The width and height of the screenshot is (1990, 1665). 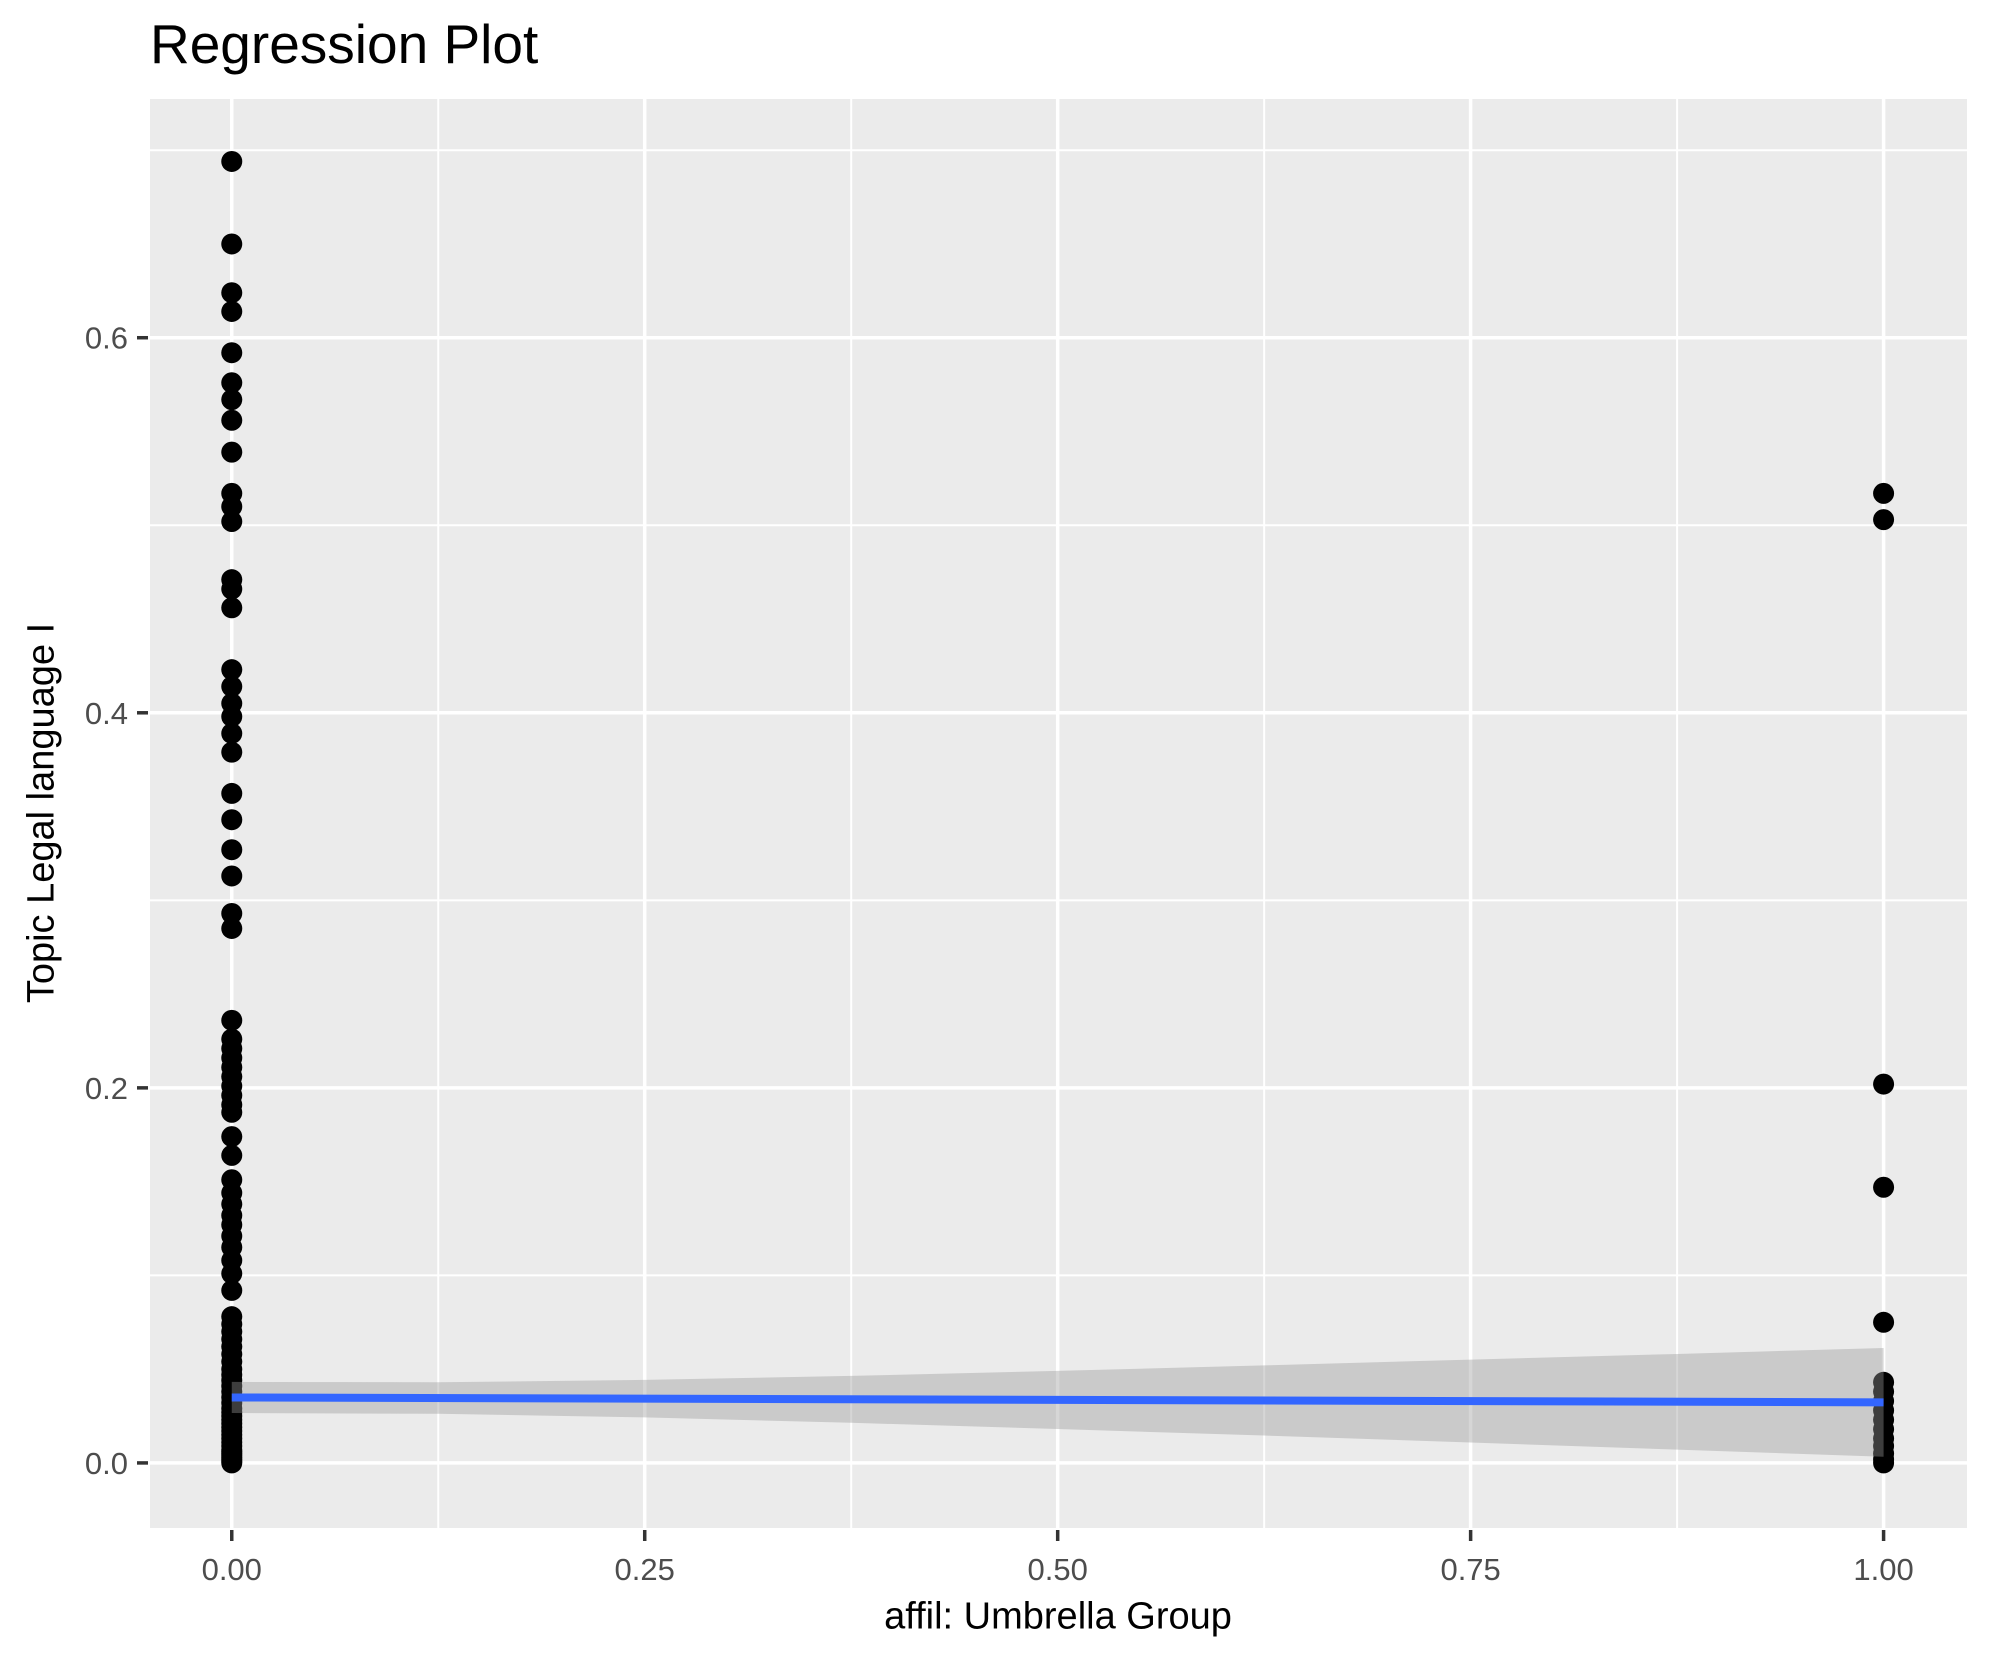 I want to click on y-tick-label: 0.4, so click(x=106, y=713).